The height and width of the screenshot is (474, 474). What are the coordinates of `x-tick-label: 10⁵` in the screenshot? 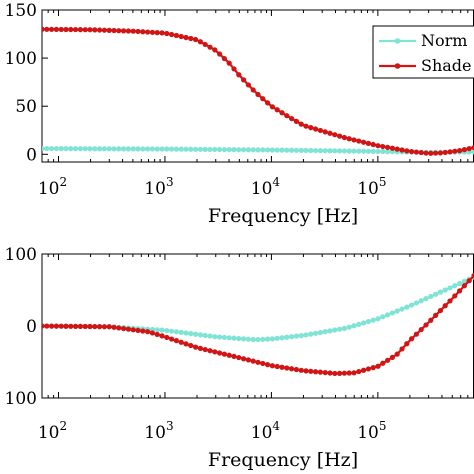 It's located at (371, 187).